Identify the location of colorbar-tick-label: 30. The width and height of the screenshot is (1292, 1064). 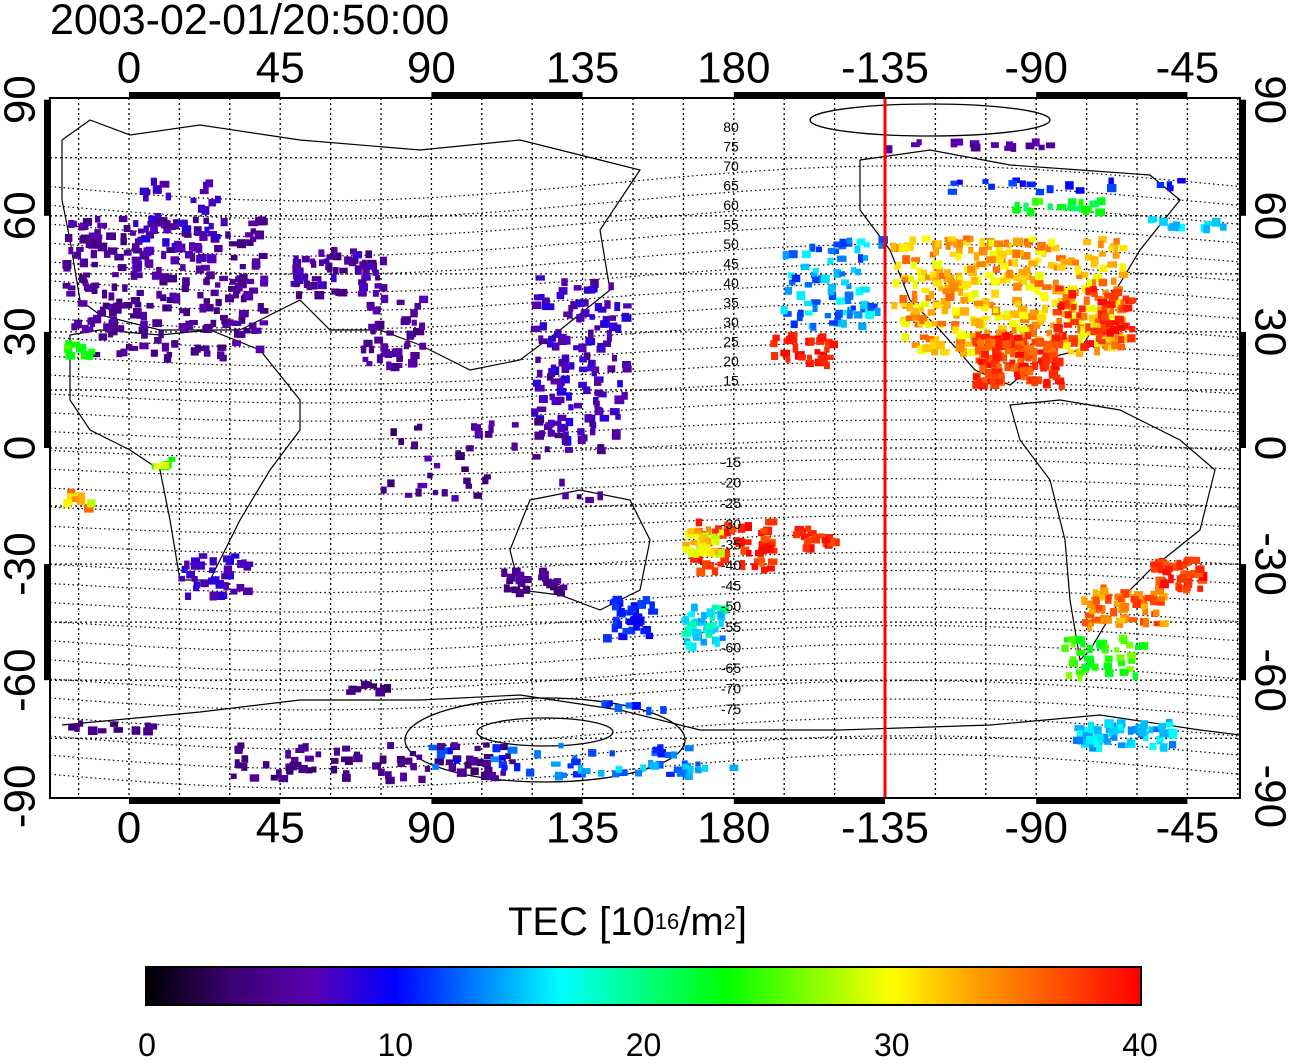
(892, 1045).